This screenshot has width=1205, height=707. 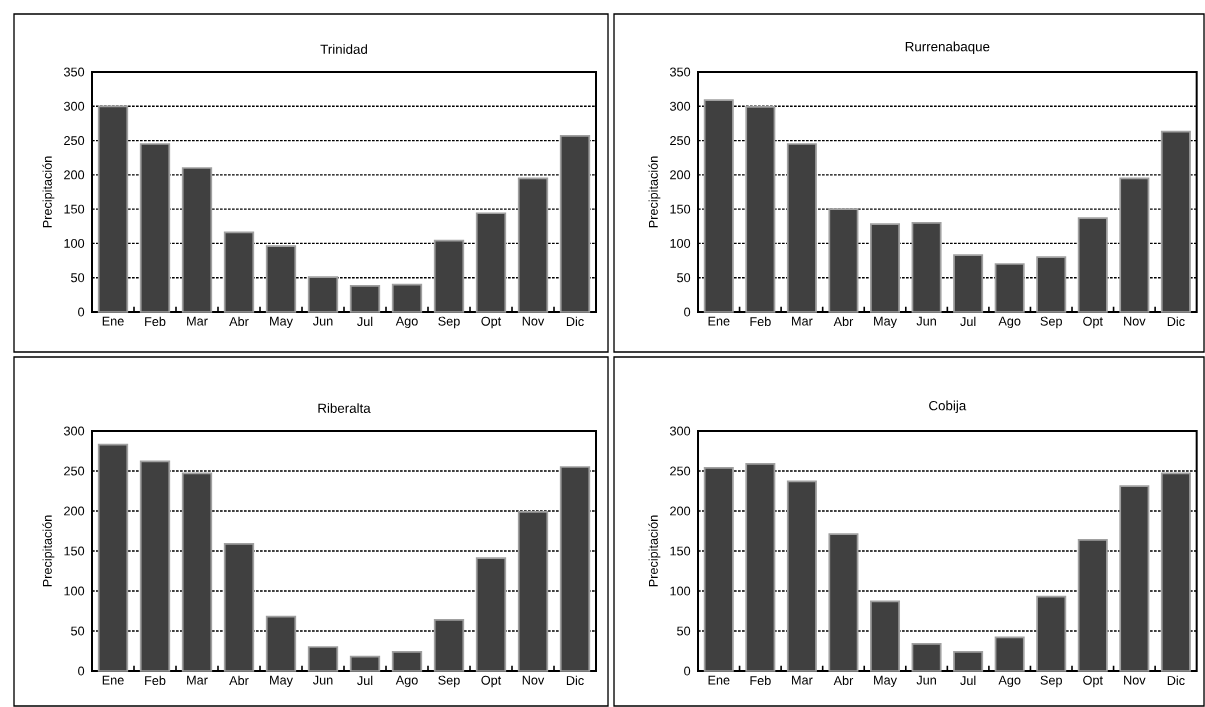 What do you see at coordinates (344, 408) in the screenshot?
I see `chart-title: Riberalta` at bounding box center [344, 408].